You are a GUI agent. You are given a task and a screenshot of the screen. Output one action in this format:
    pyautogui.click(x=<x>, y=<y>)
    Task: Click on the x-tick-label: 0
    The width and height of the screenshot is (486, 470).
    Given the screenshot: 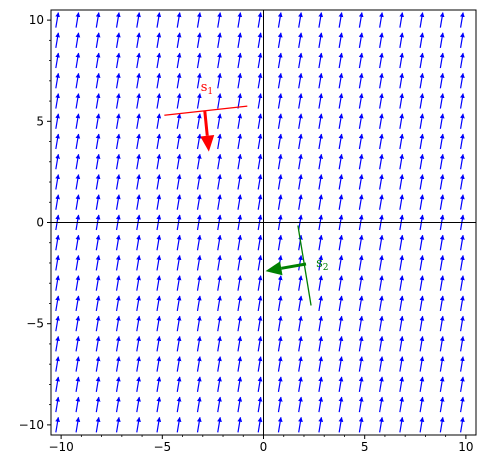 What is the action you would take?
    pyautogui.click(x=264, y=447)
    